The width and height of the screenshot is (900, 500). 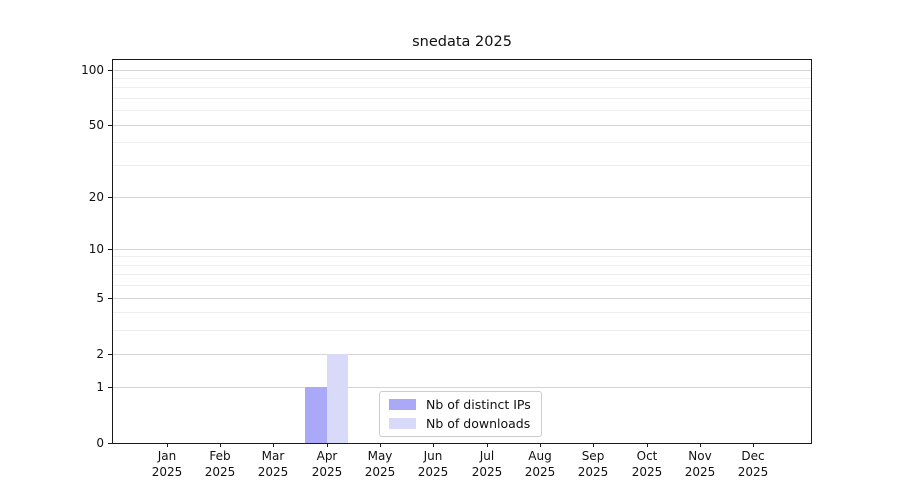 I want to click on x-tick-label: Mar 2025, so click(x=273, y=464).